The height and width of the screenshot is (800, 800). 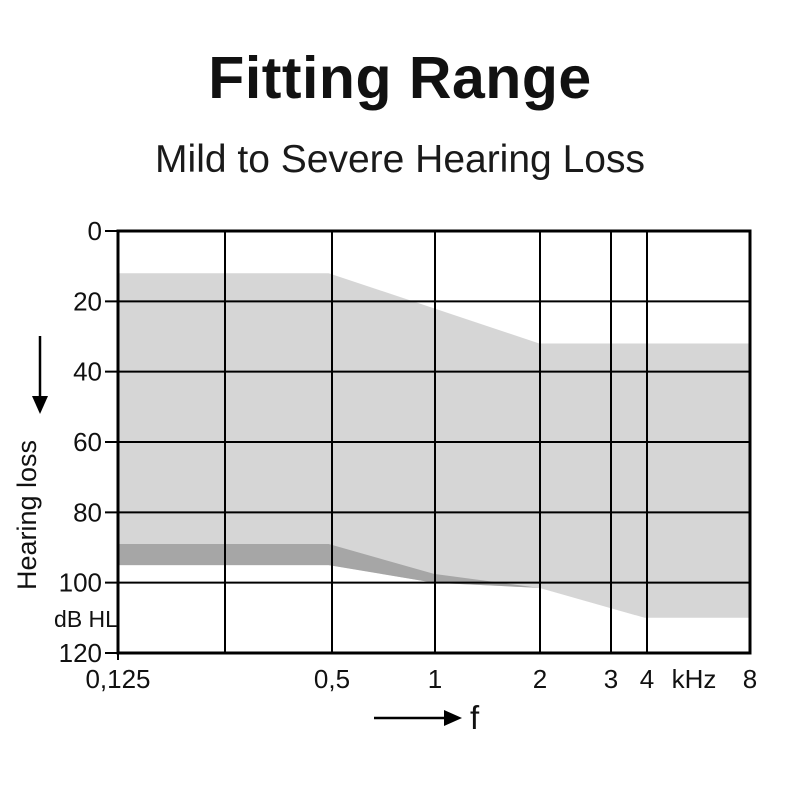 I want to click on y-tick-label: 40, so click(x=87, y=372).